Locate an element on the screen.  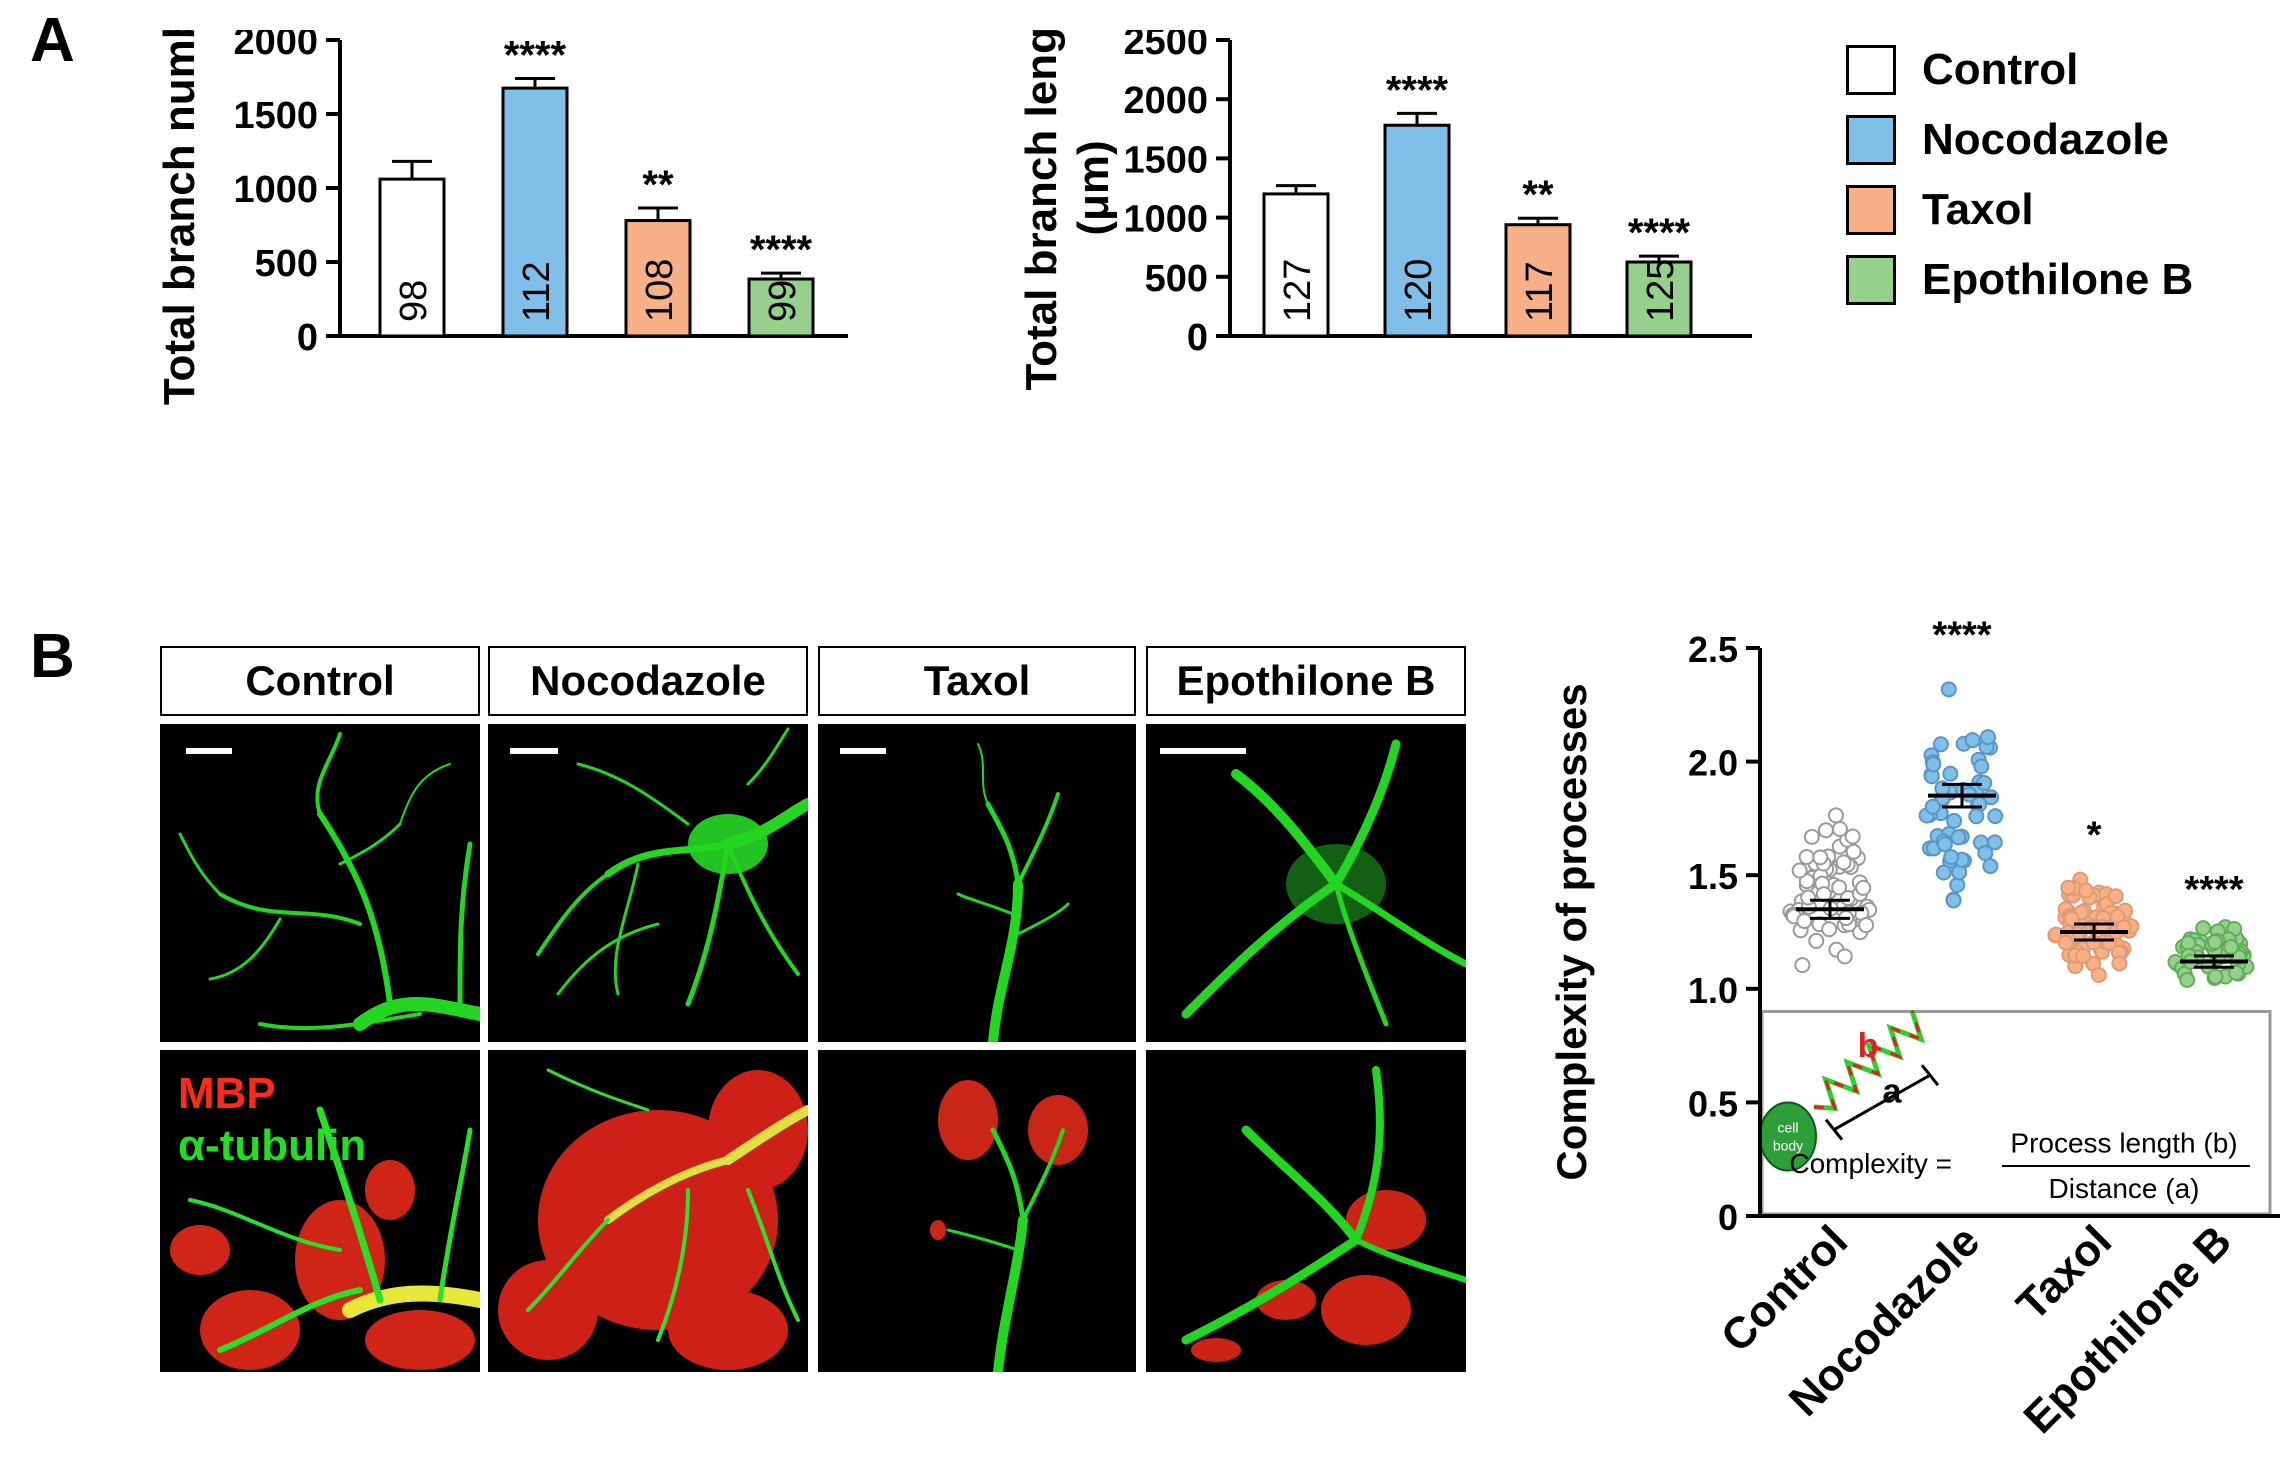
micrograph-control-merge: MBP α-tubulin is located at coordinates (320, 1211).